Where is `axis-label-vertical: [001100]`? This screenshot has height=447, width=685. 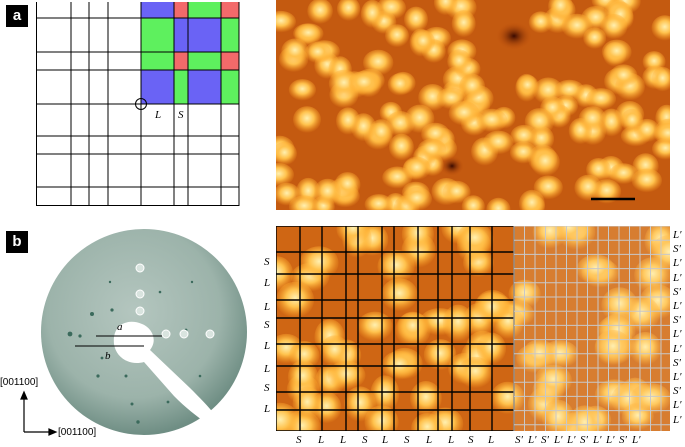
axis-label-vertical: [001100] is located at coordinates (19, 382).